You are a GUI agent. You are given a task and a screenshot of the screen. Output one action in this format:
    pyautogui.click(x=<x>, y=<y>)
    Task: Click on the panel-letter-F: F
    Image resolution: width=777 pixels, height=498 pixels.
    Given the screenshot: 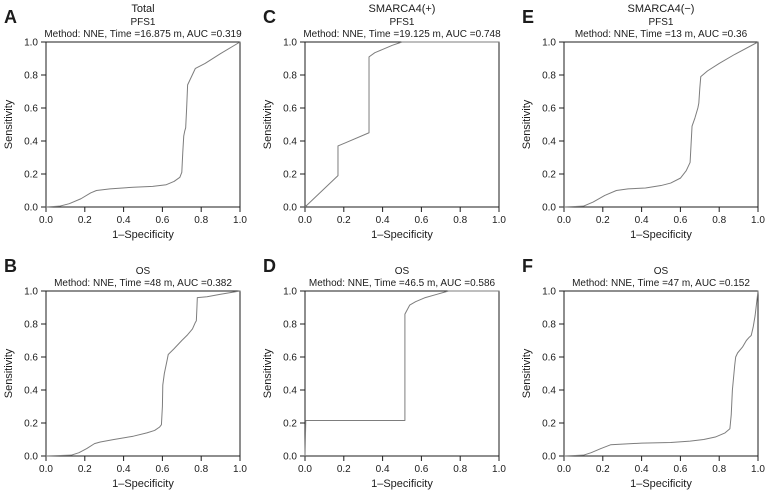 What is the action you would take?
    pyautogui.click(x=527, y=266)
    